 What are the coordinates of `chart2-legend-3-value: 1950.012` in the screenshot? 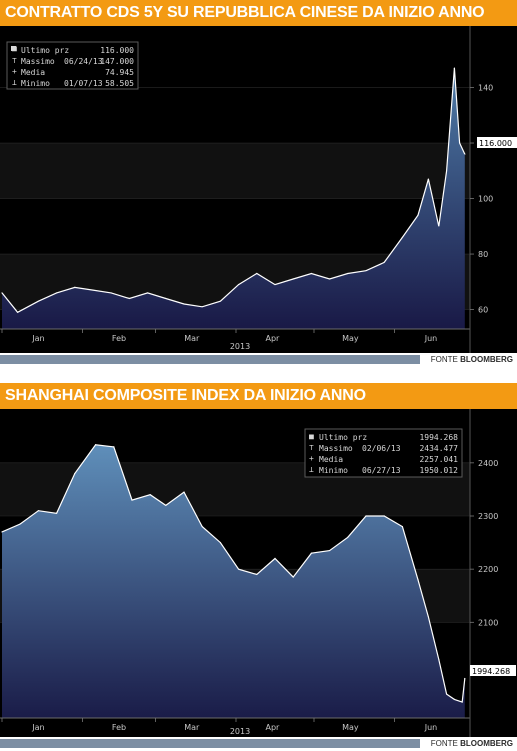 It's located at (438, 470).